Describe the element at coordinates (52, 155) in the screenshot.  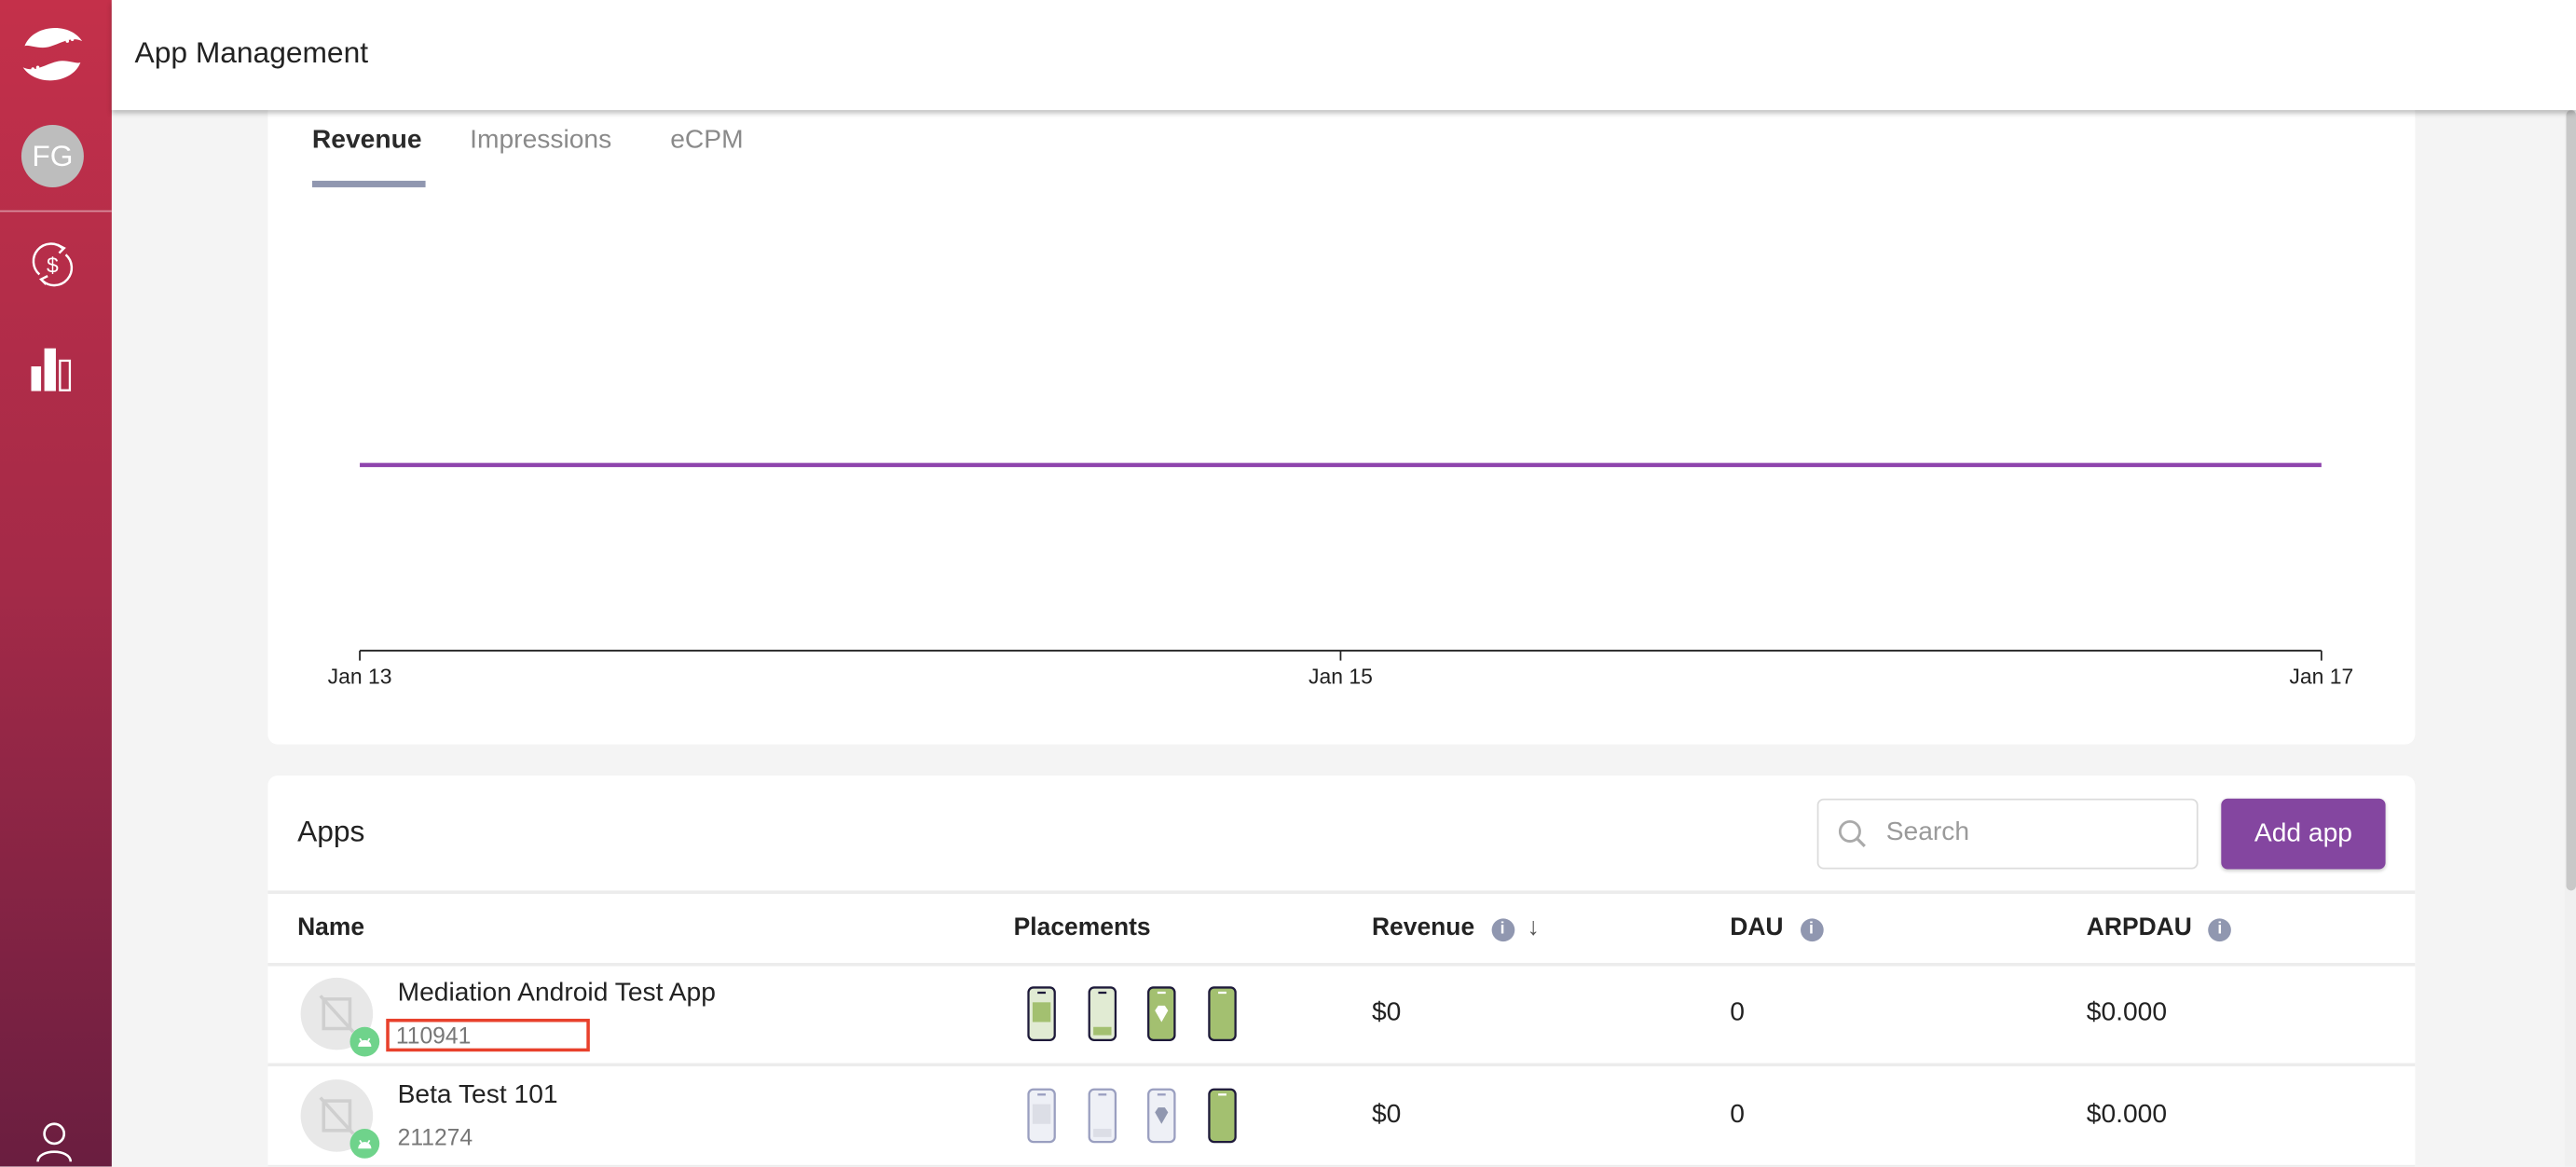
I see `user-avatar: FG` at that location.